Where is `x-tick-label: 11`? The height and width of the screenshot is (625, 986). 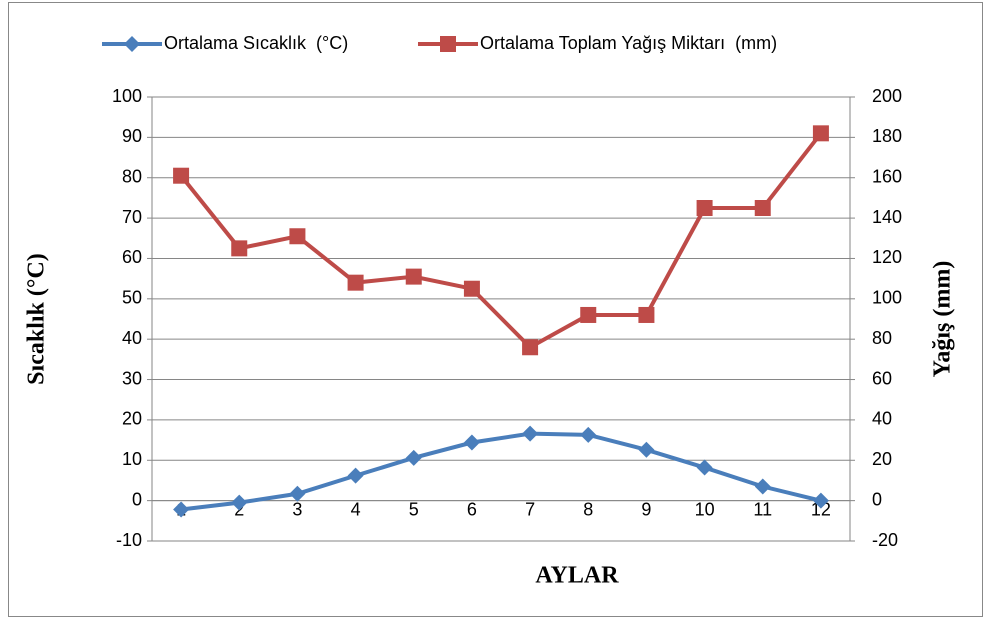 x-tick-label: 11 is located at coordinates (762, 509).